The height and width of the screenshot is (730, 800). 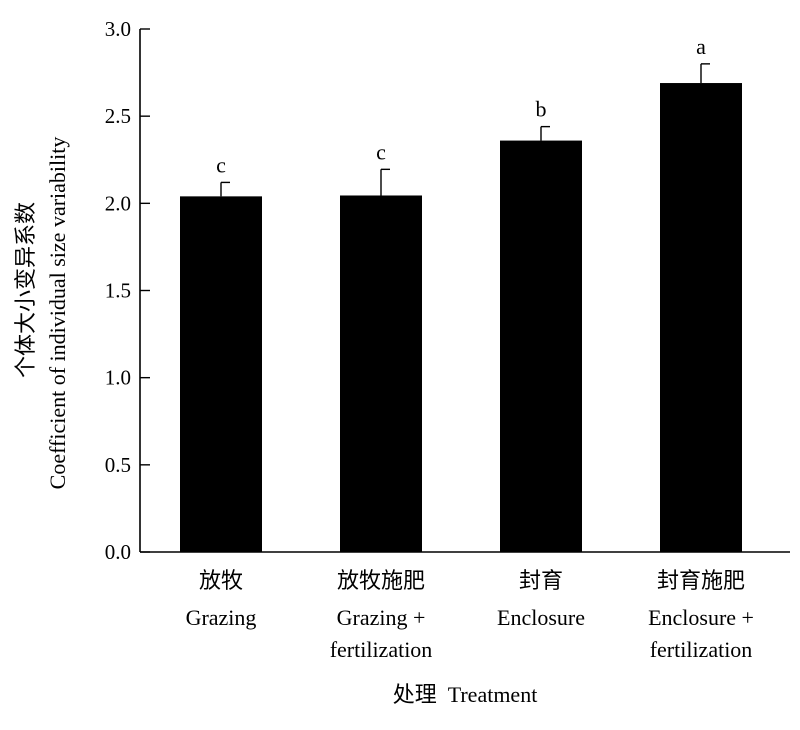 What do you see at coordinates (118, 465) in the screenshot?
I see `y-tick-label: 0.5` at bounding box center [118, 465].